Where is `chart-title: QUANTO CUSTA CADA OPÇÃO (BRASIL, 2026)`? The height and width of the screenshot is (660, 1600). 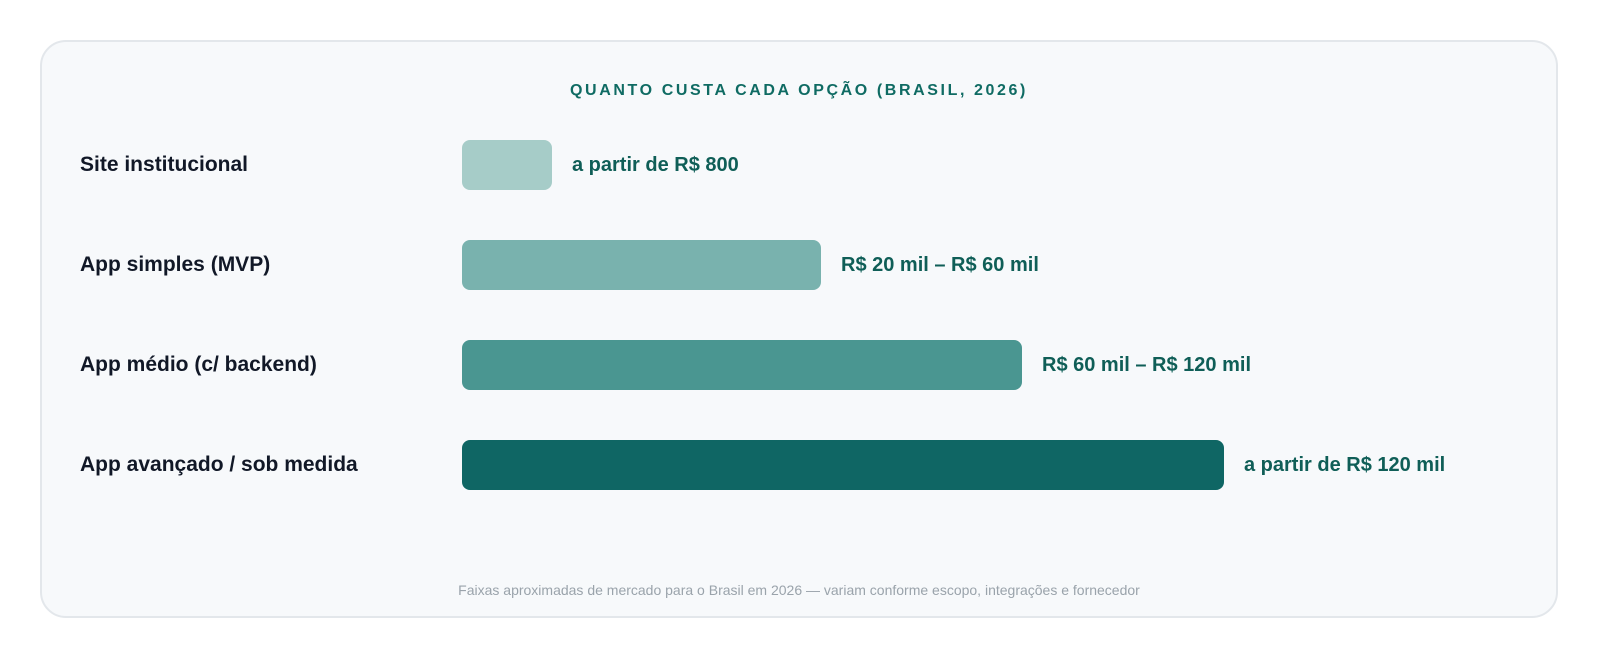 chart-title: QUANTO CUSTA CADA OPÇÃO (BRASIL, 2026) is located at coordinates (799, 90).